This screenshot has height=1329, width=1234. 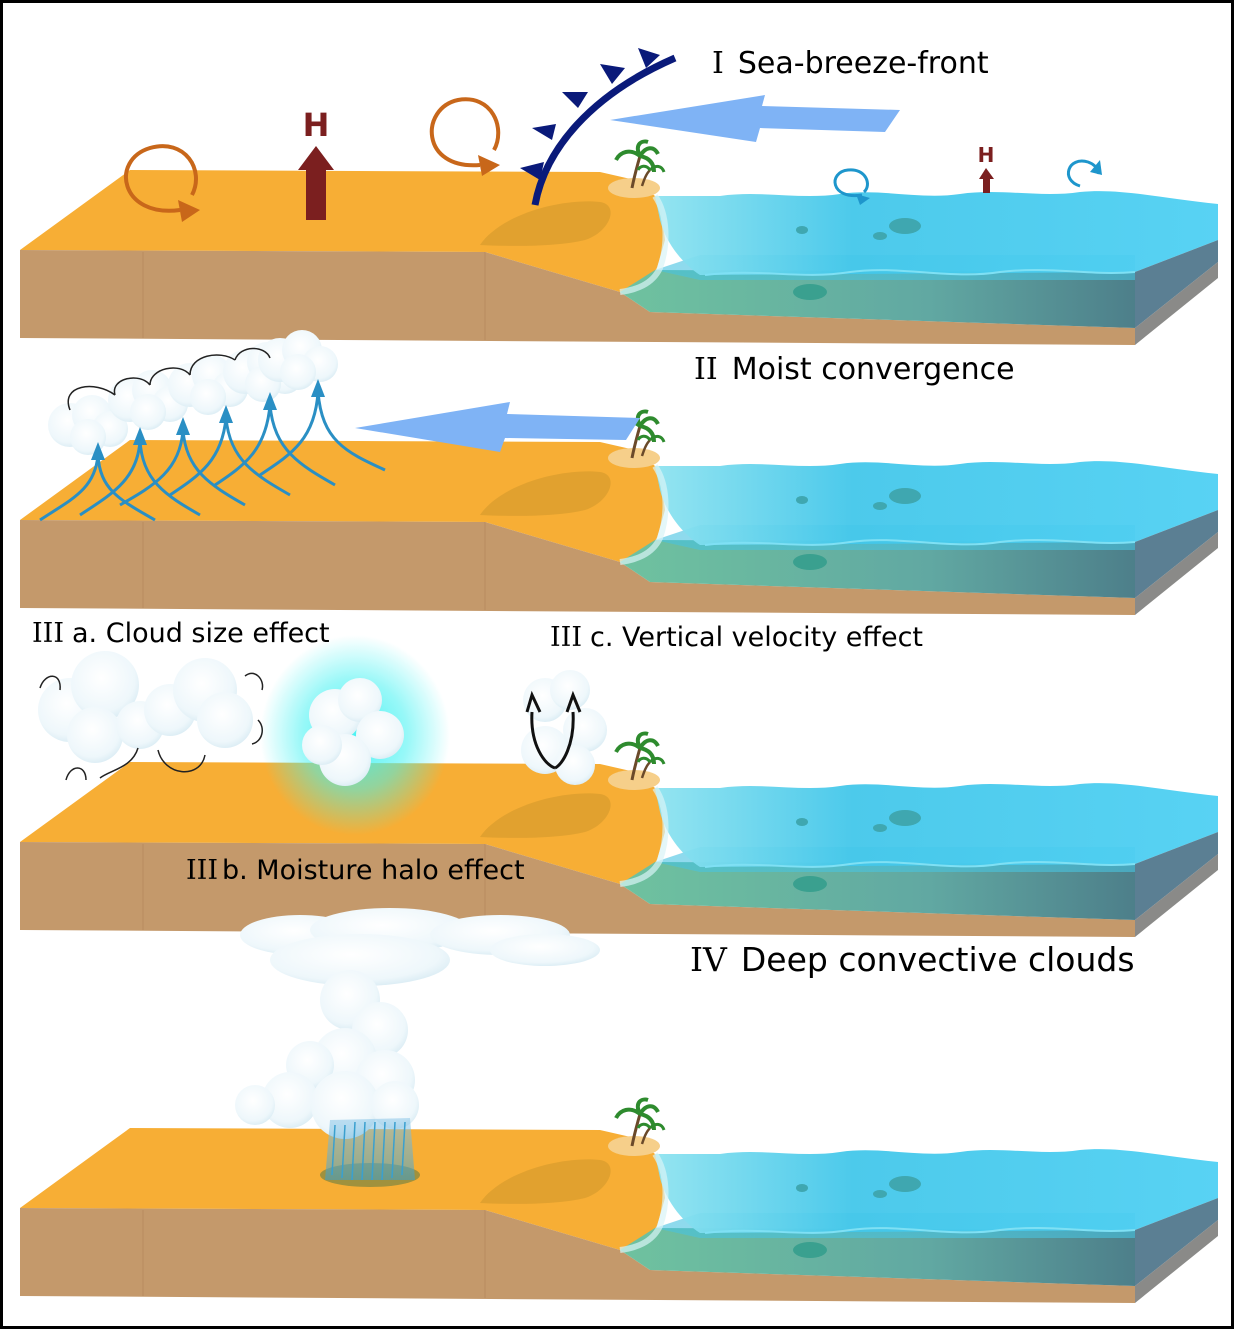 I want to click on panel-3b-title-text: b. Moisture halo effect, so click(x=373, y=870).